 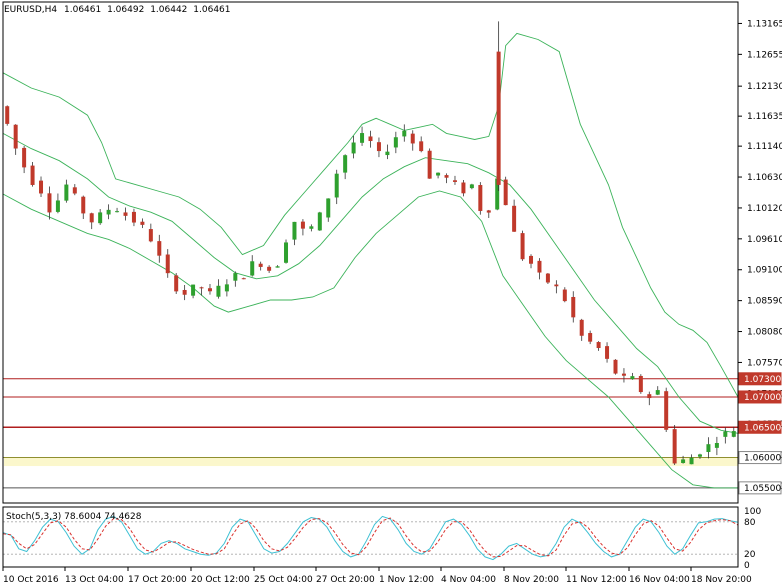 What do you see at coordinates (220, 580) in the screenshot?
I see `x-tick-label: 20 Oct 12:00` at bounding box center [220, 580].